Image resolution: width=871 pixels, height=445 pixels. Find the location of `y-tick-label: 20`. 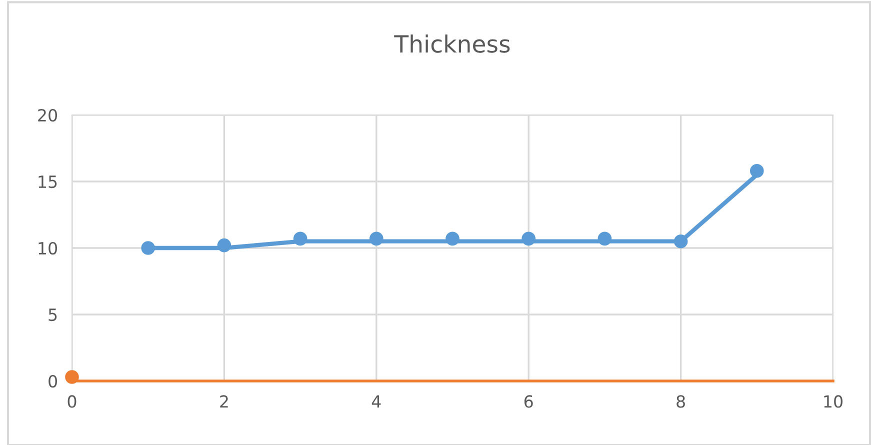

y-tick-label: 20 is located at coordinates (48, 115).